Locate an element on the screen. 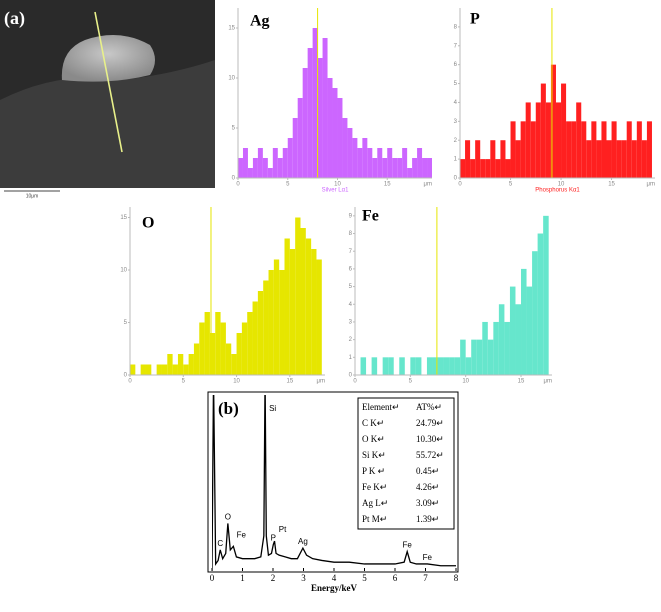  table-cell: 24.79↵ is located at coordinates (430, 423).